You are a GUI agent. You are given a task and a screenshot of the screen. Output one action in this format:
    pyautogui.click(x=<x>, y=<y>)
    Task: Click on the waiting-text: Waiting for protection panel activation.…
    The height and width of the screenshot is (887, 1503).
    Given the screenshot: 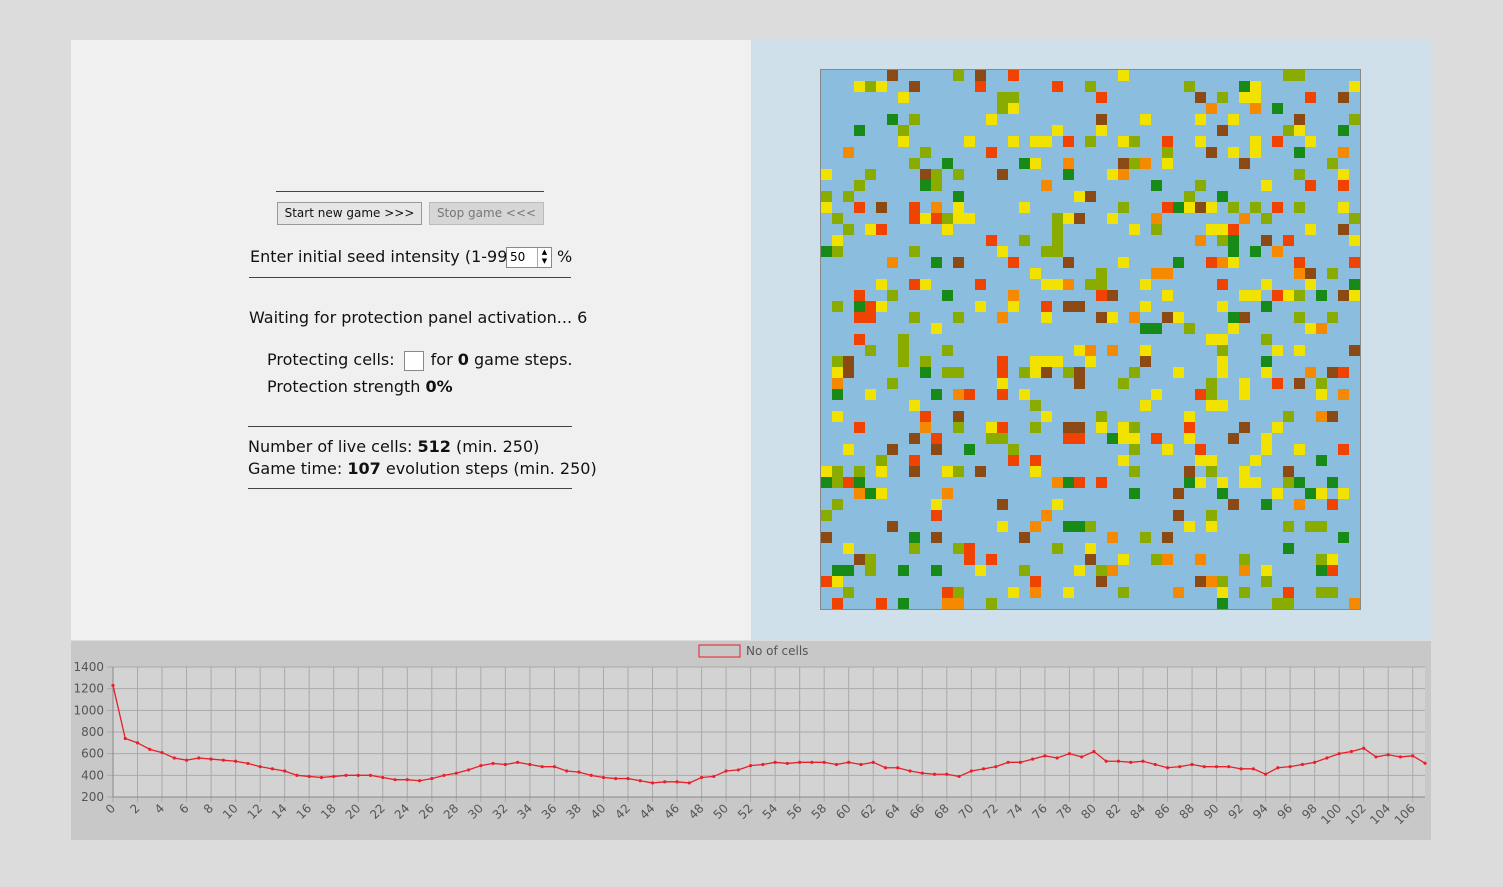 What is the action you would take?
    pyautogui.click(x=418, y=317)
    